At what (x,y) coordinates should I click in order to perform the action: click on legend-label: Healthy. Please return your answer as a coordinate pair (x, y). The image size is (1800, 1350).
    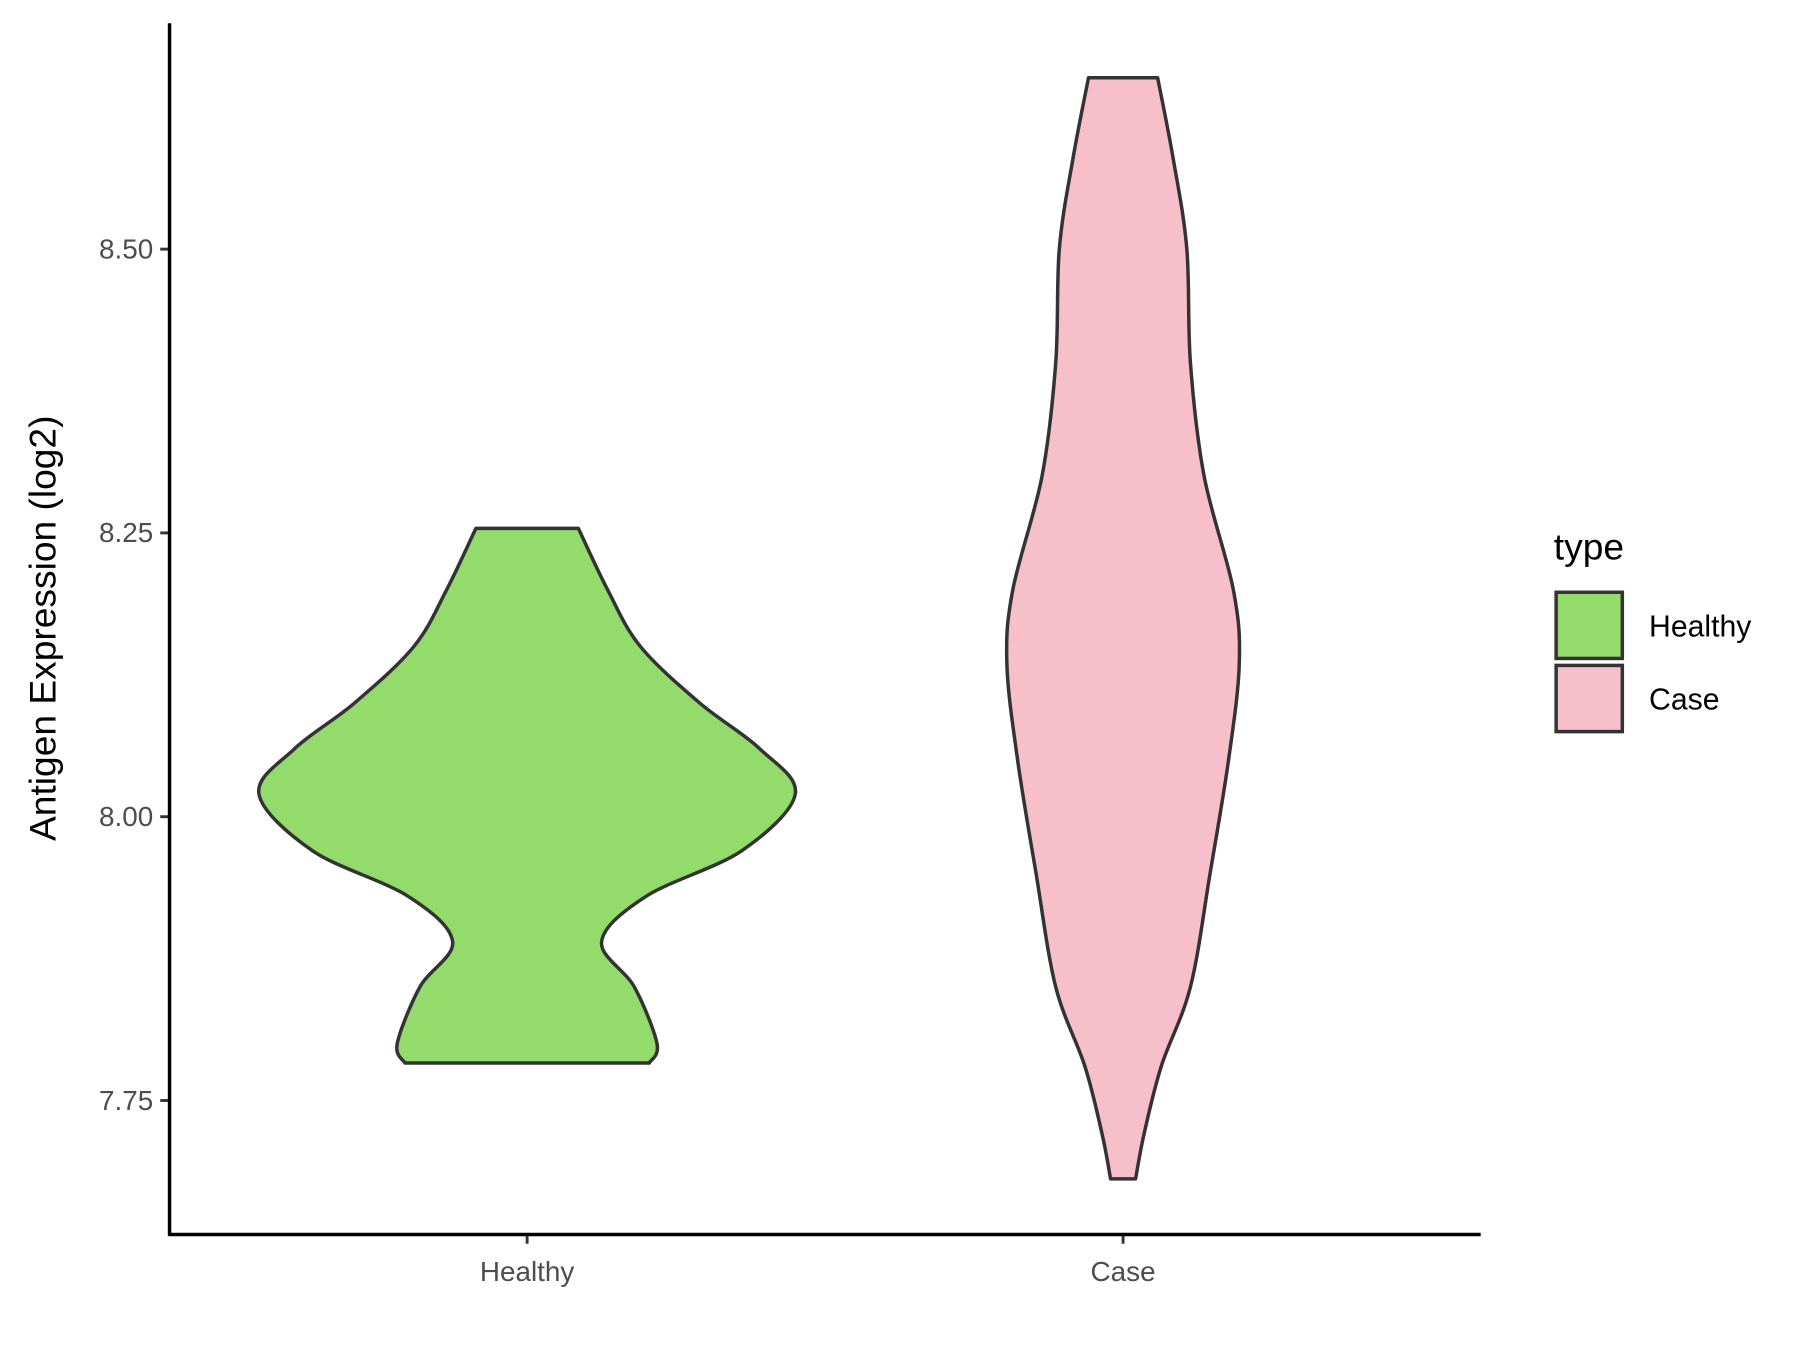
    Looking at the image, I should click on (1700, 626).